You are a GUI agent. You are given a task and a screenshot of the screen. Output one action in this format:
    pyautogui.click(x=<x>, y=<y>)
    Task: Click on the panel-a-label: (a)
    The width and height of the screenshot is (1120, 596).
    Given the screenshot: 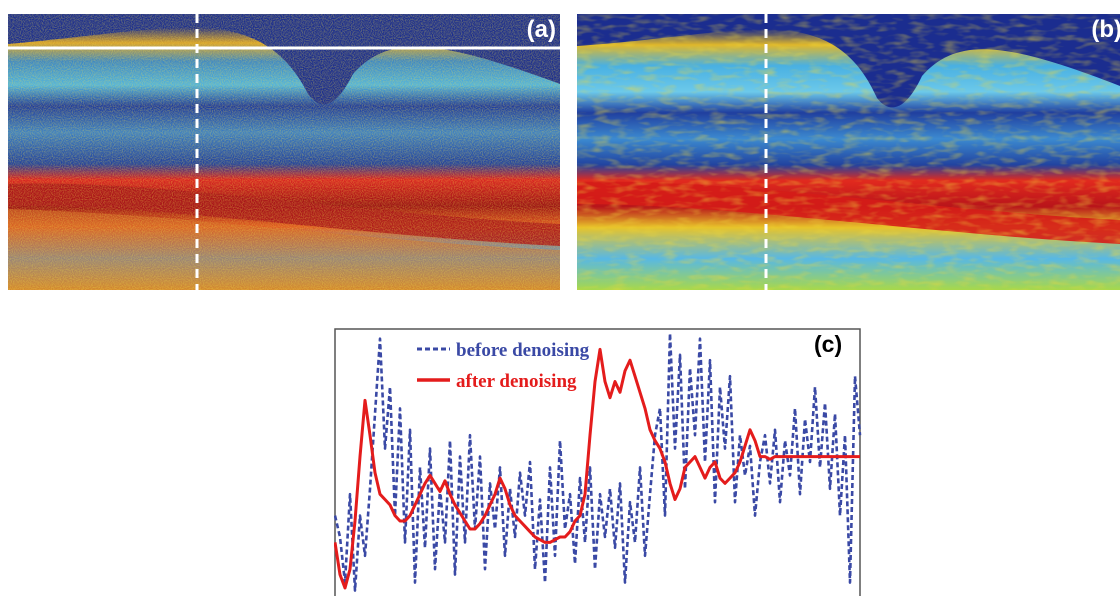 What is the action you would take?
    pyautogui.click(x=541, y=29)
    